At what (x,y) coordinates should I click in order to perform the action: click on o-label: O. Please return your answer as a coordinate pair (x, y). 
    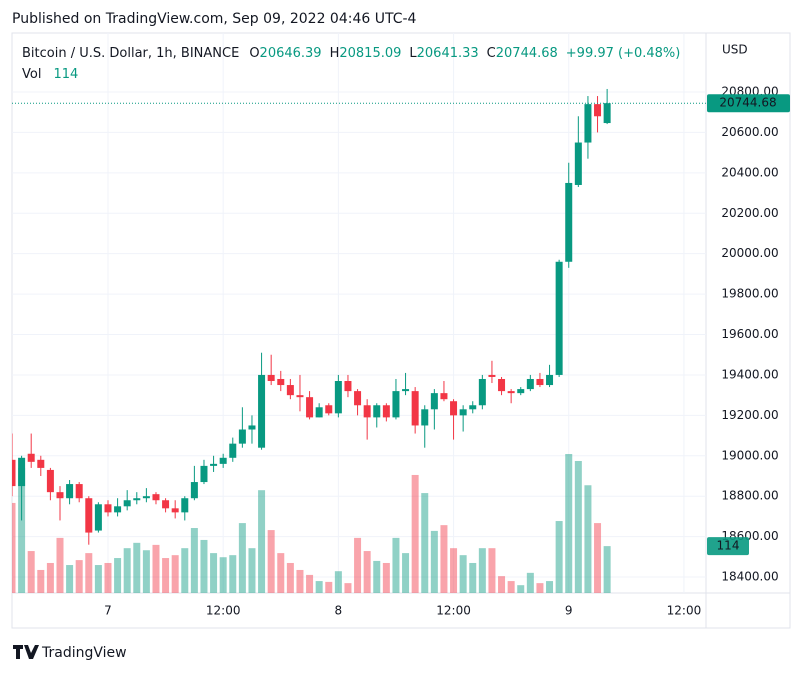
    Looking at the image, I should click on (254, 53).